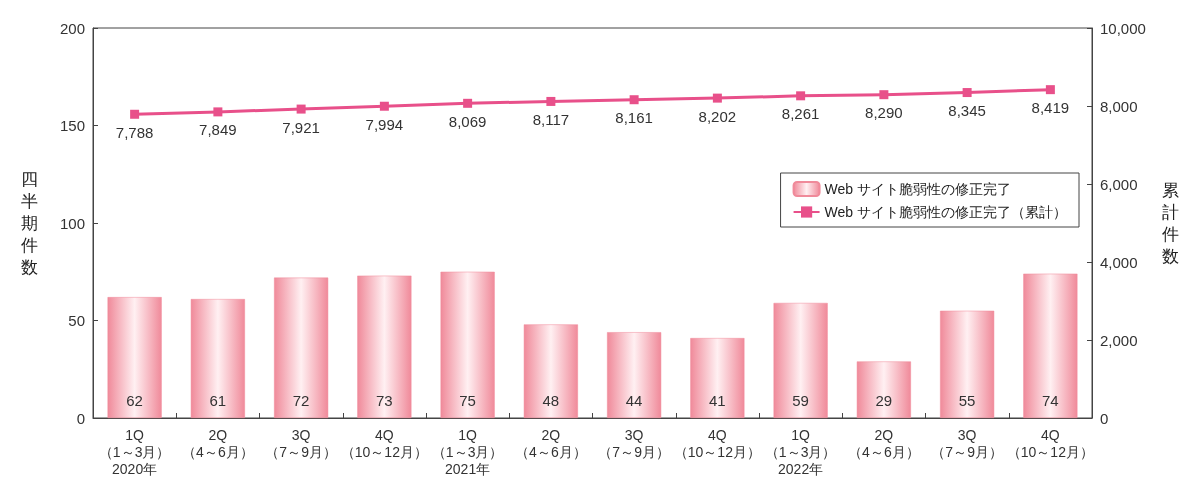  I want to click on x-tick-label: 1Q （1～3月） 2021年, so click(467, 451).